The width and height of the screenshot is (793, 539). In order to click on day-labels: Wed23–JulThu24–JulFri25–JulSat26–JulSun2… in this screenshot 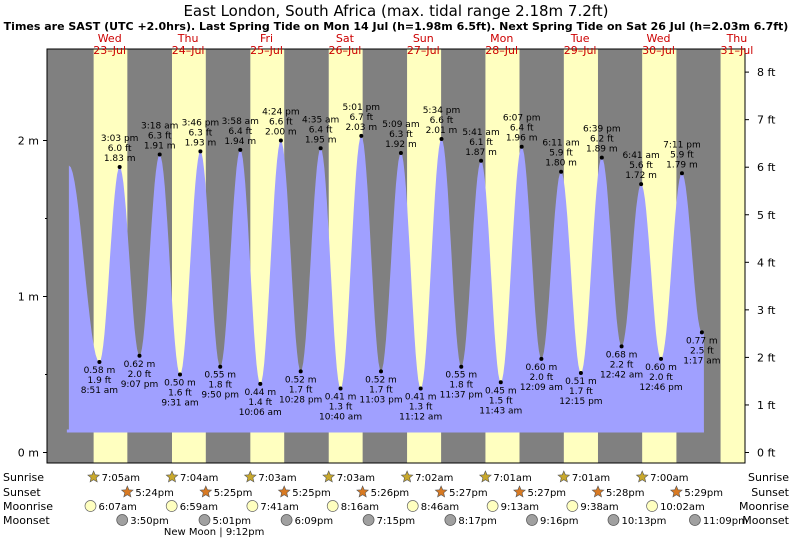, I will do `click(423, 44)`.